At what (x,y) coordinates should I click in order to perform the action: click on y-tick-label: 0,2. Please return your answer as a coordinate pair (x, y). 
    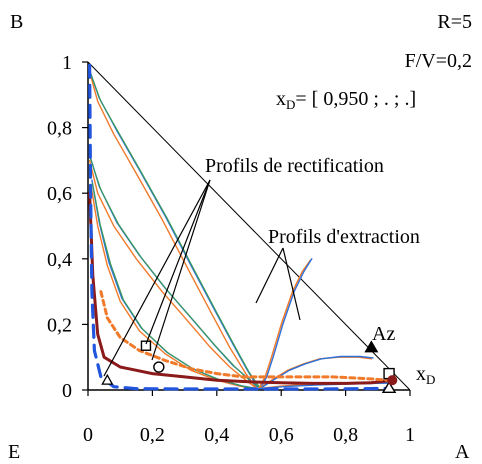
    Looking at the image, I should click on (59, 325).